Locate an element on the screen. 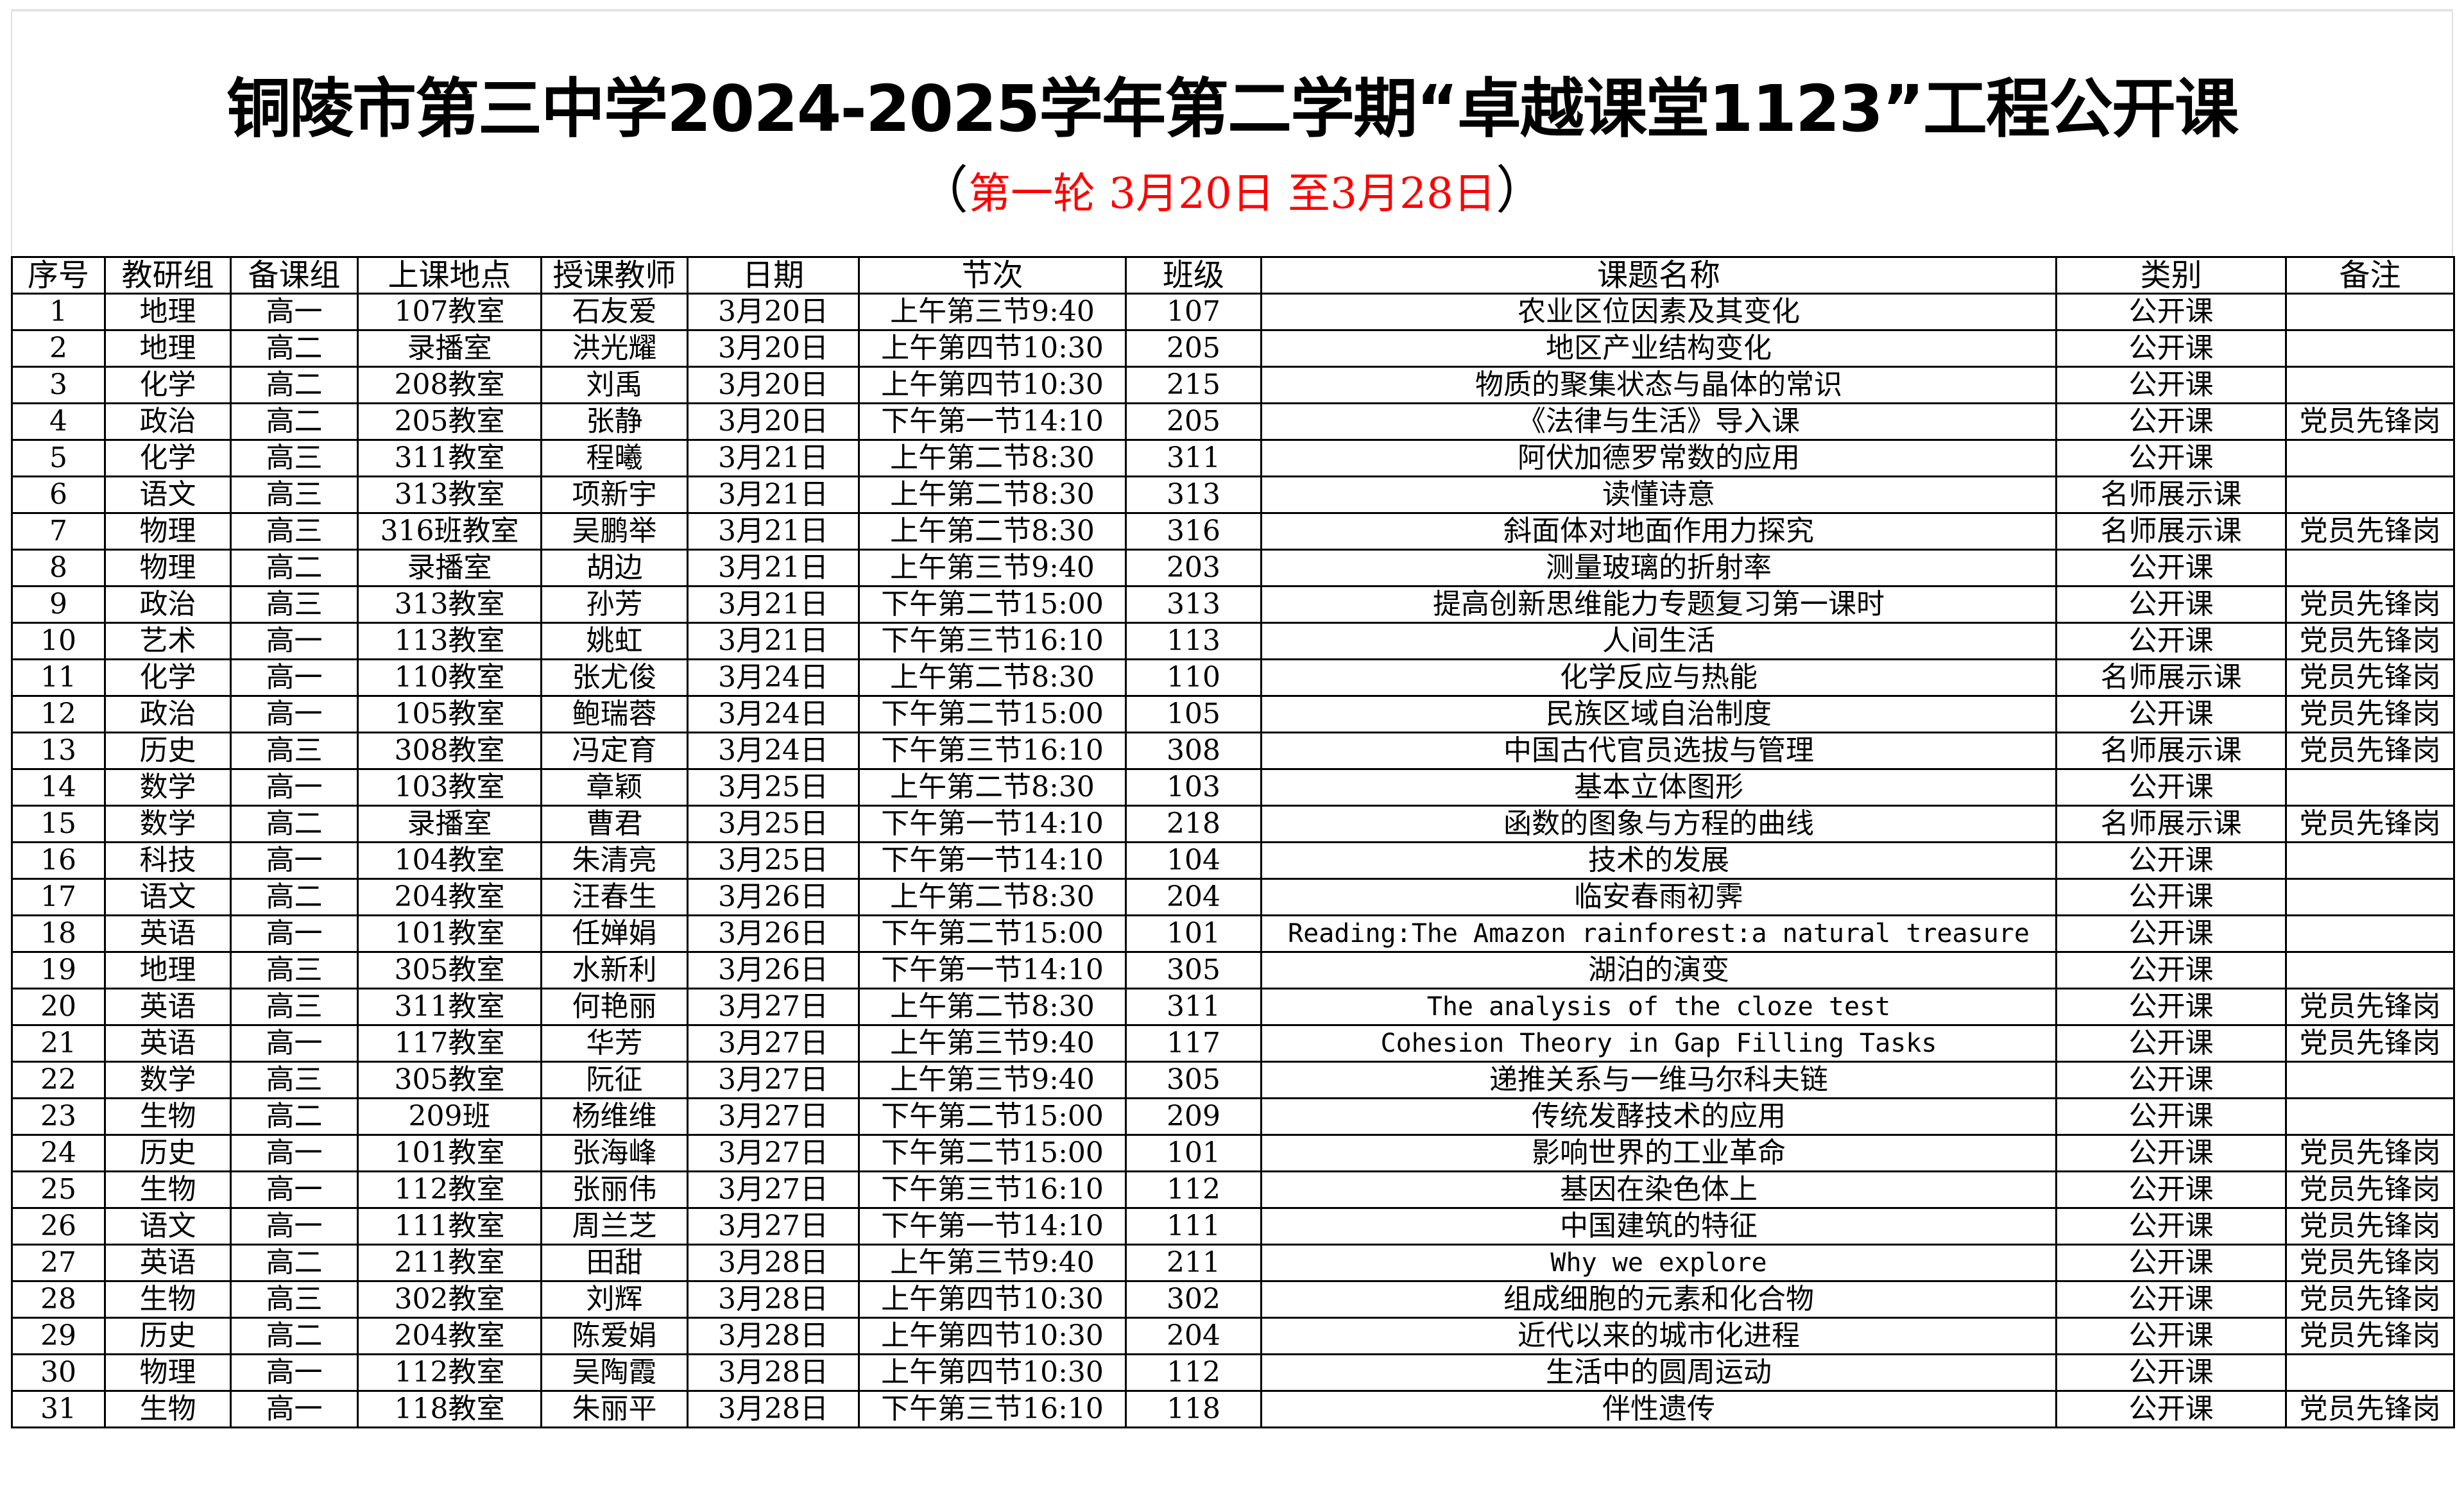  cell-location: 录播室 is located at coordinates (450, 824).